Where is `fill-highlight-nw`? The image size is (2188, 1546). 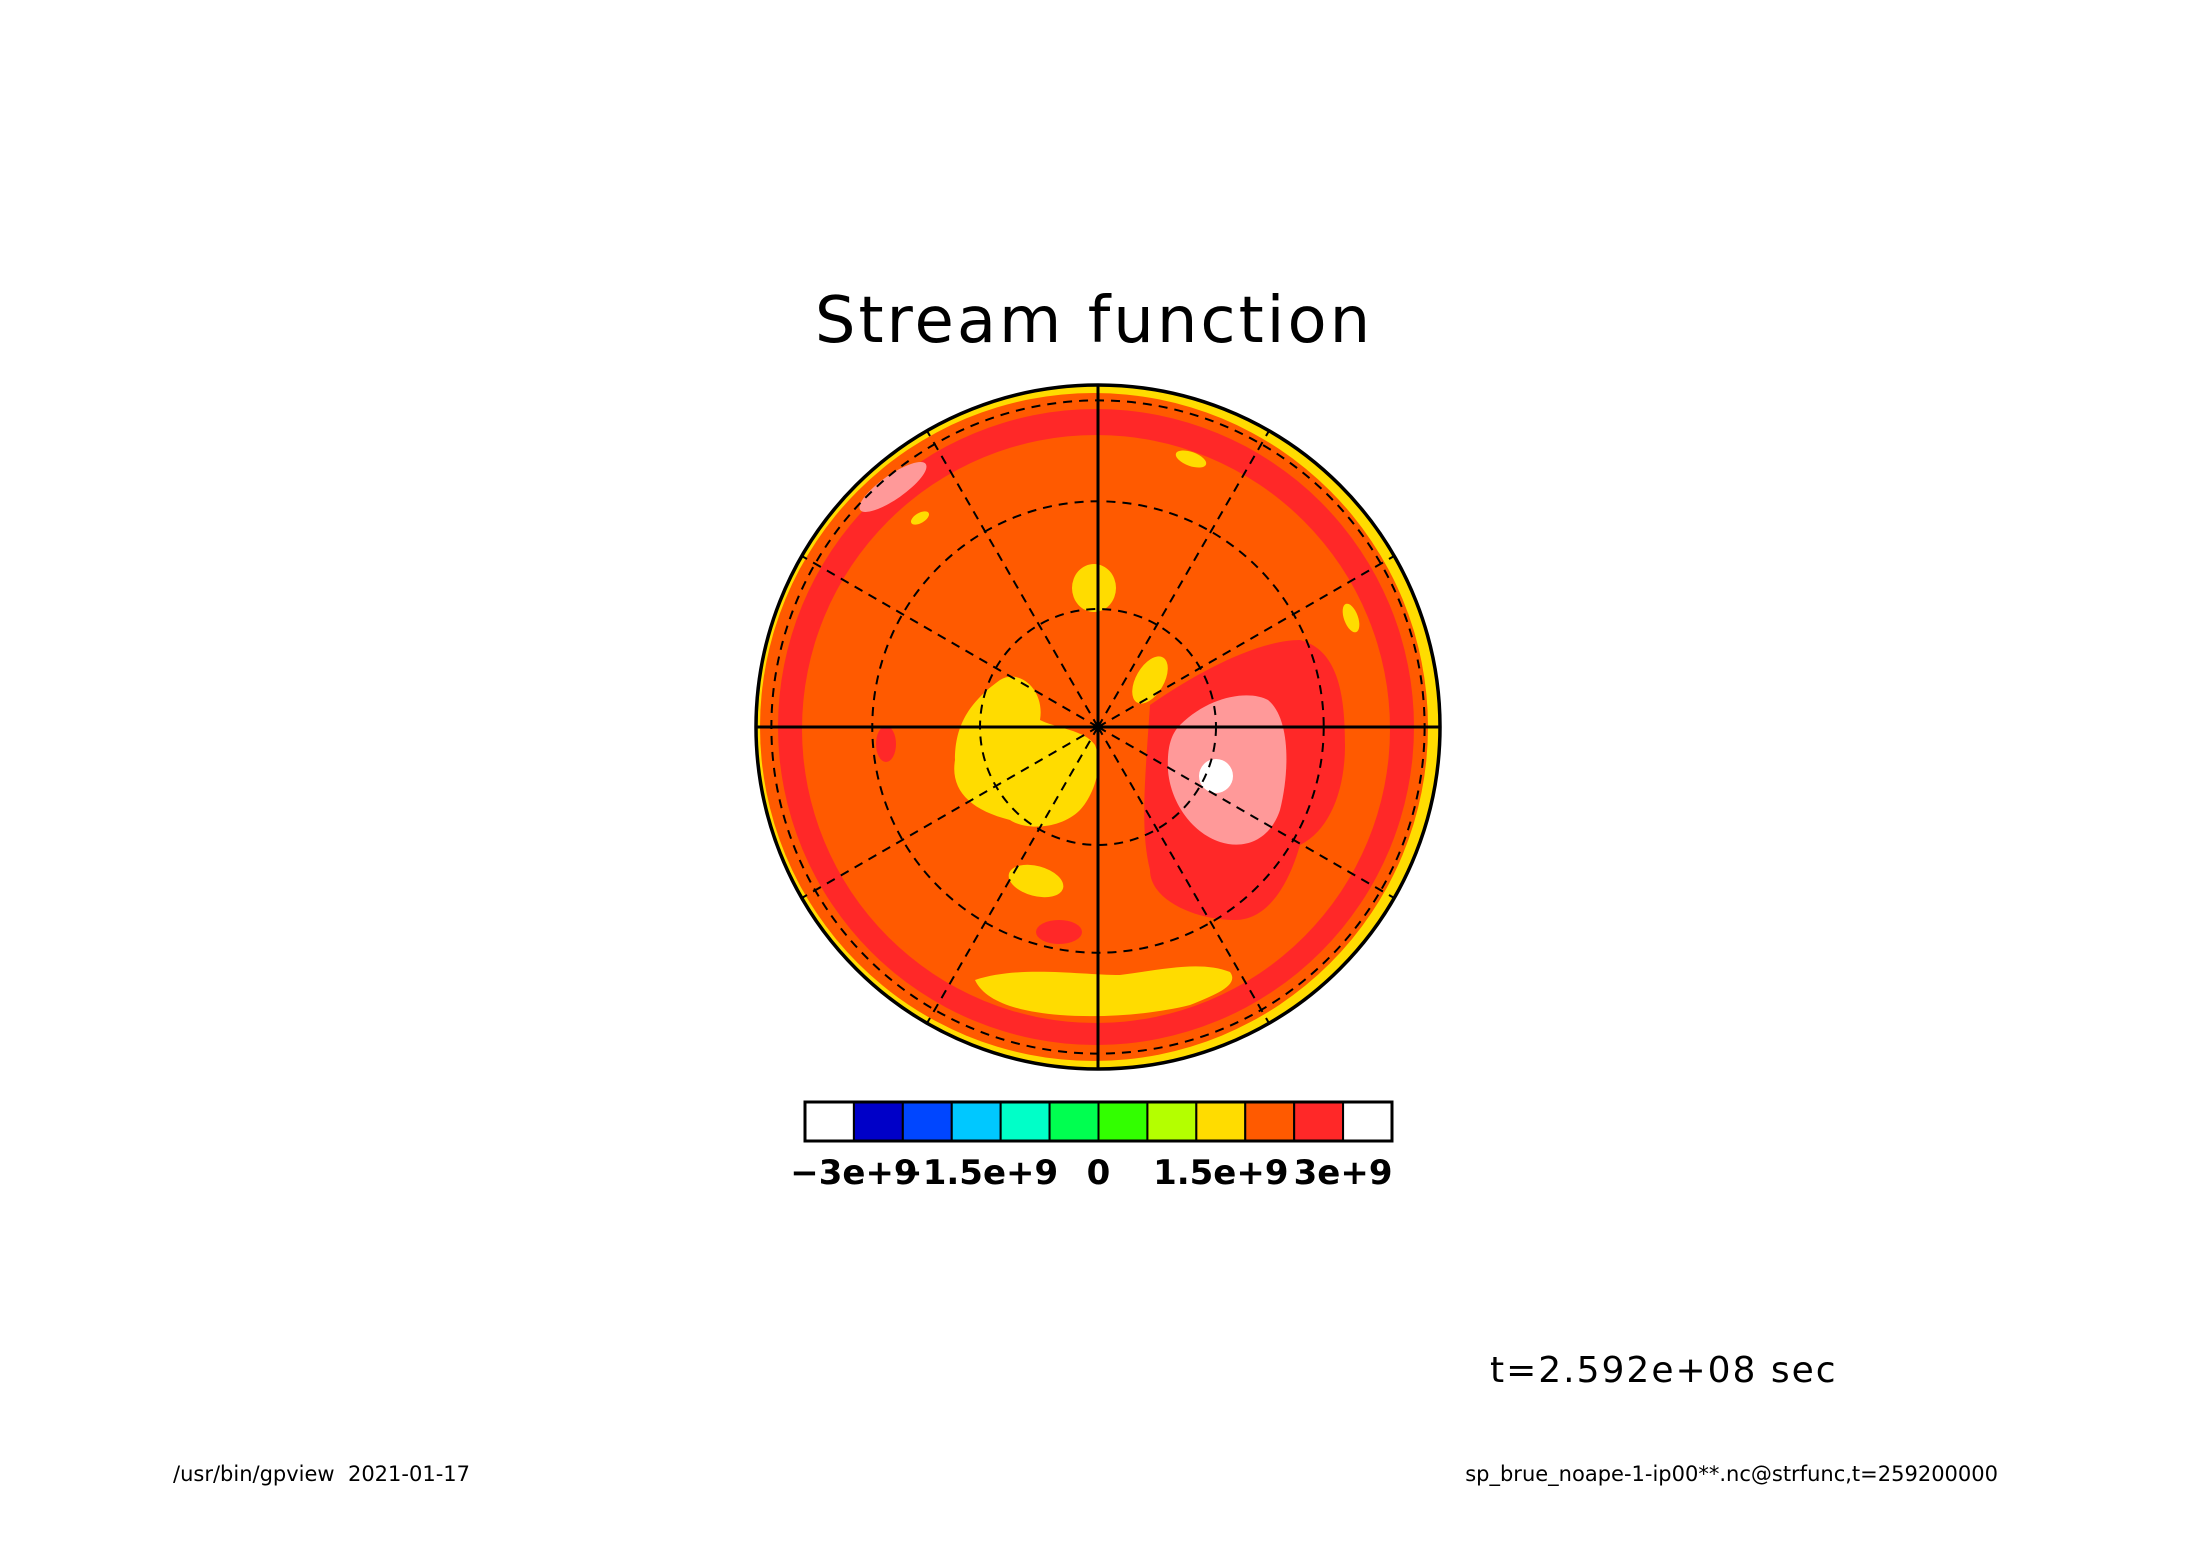
fill-highlight-nw is located at coordinates (893, 487).